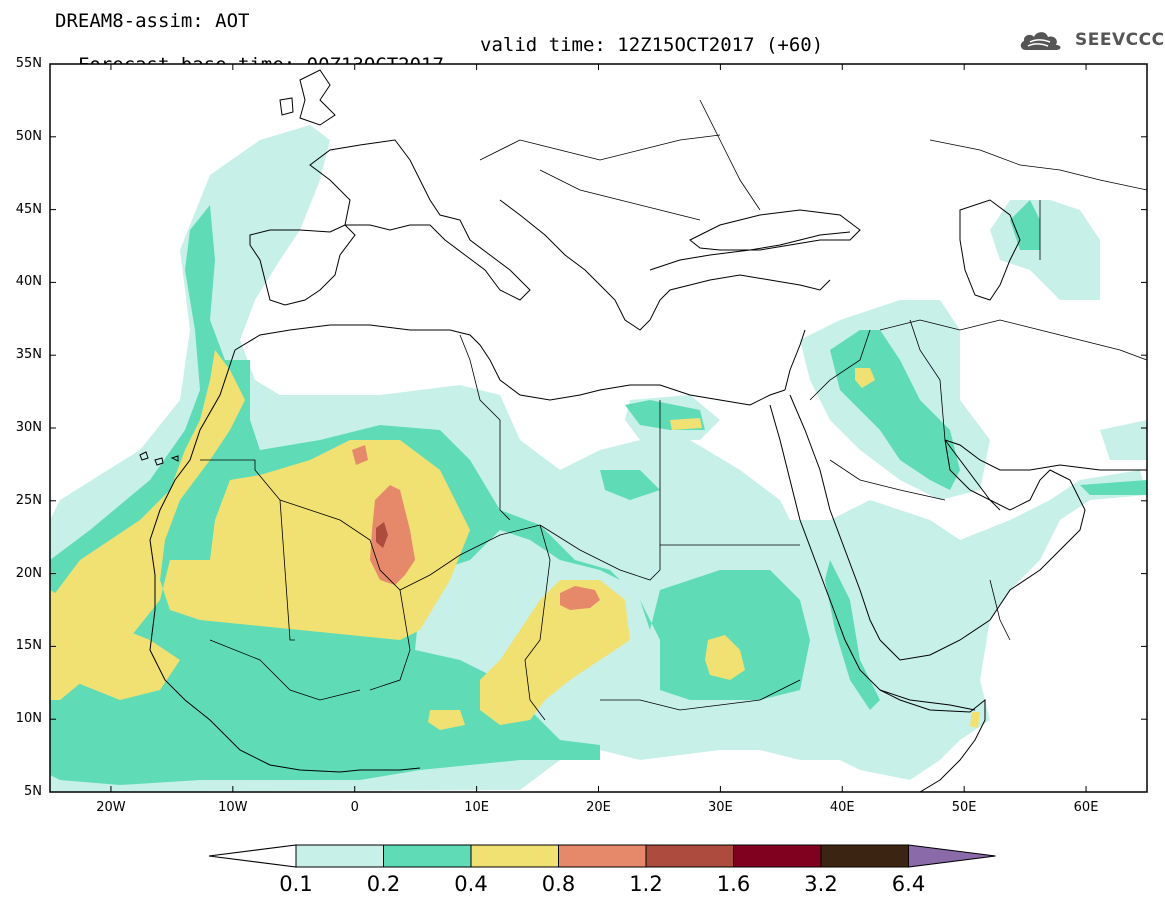 Image resolution: width=1165 pixels, height=905 pixels. Describe the element at coordinates (382, 535) in the screenshot. I see `aot-contour-1.2` at that location.